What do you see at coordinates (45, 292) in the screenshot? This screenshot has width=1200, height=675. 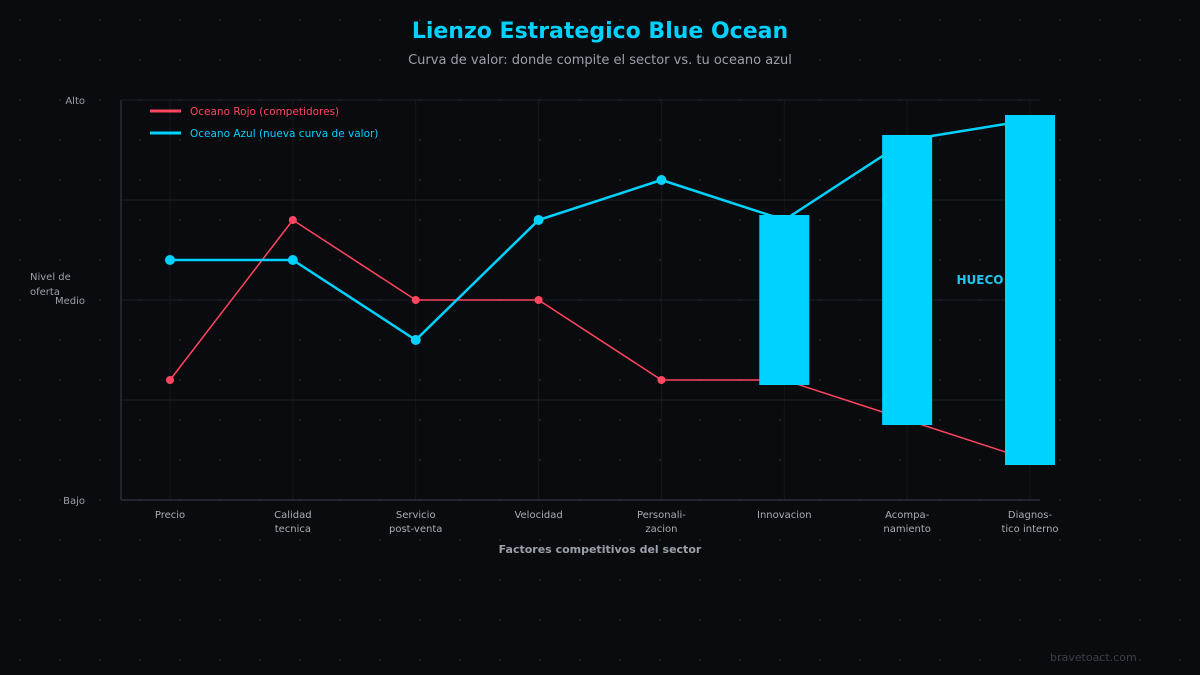 I see `y-axis-label: oferta` at bounding box center [45, 292].